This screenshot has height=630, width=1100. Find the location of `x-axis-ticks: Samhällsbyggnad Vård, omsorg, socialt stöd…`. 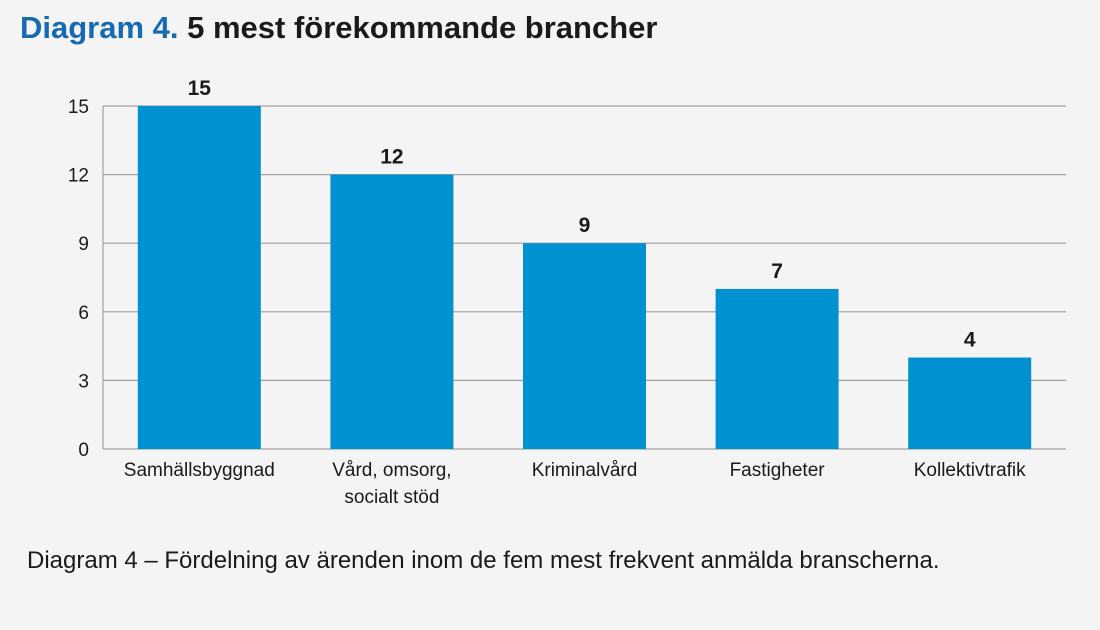

x-axis-ticks: Samhällsbyggnad Vård, omsorg, socialt stöd… is located at coordinates (575, 484).